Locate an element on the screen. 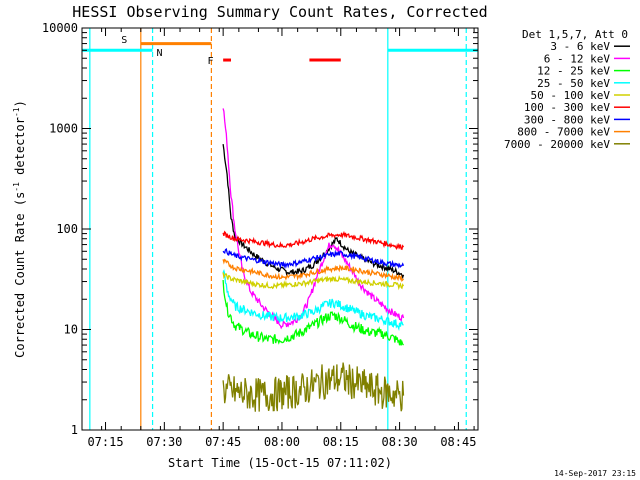 The image size is (640, 480). y-tick-label-2: 100 is located at coordinates (67, 229).